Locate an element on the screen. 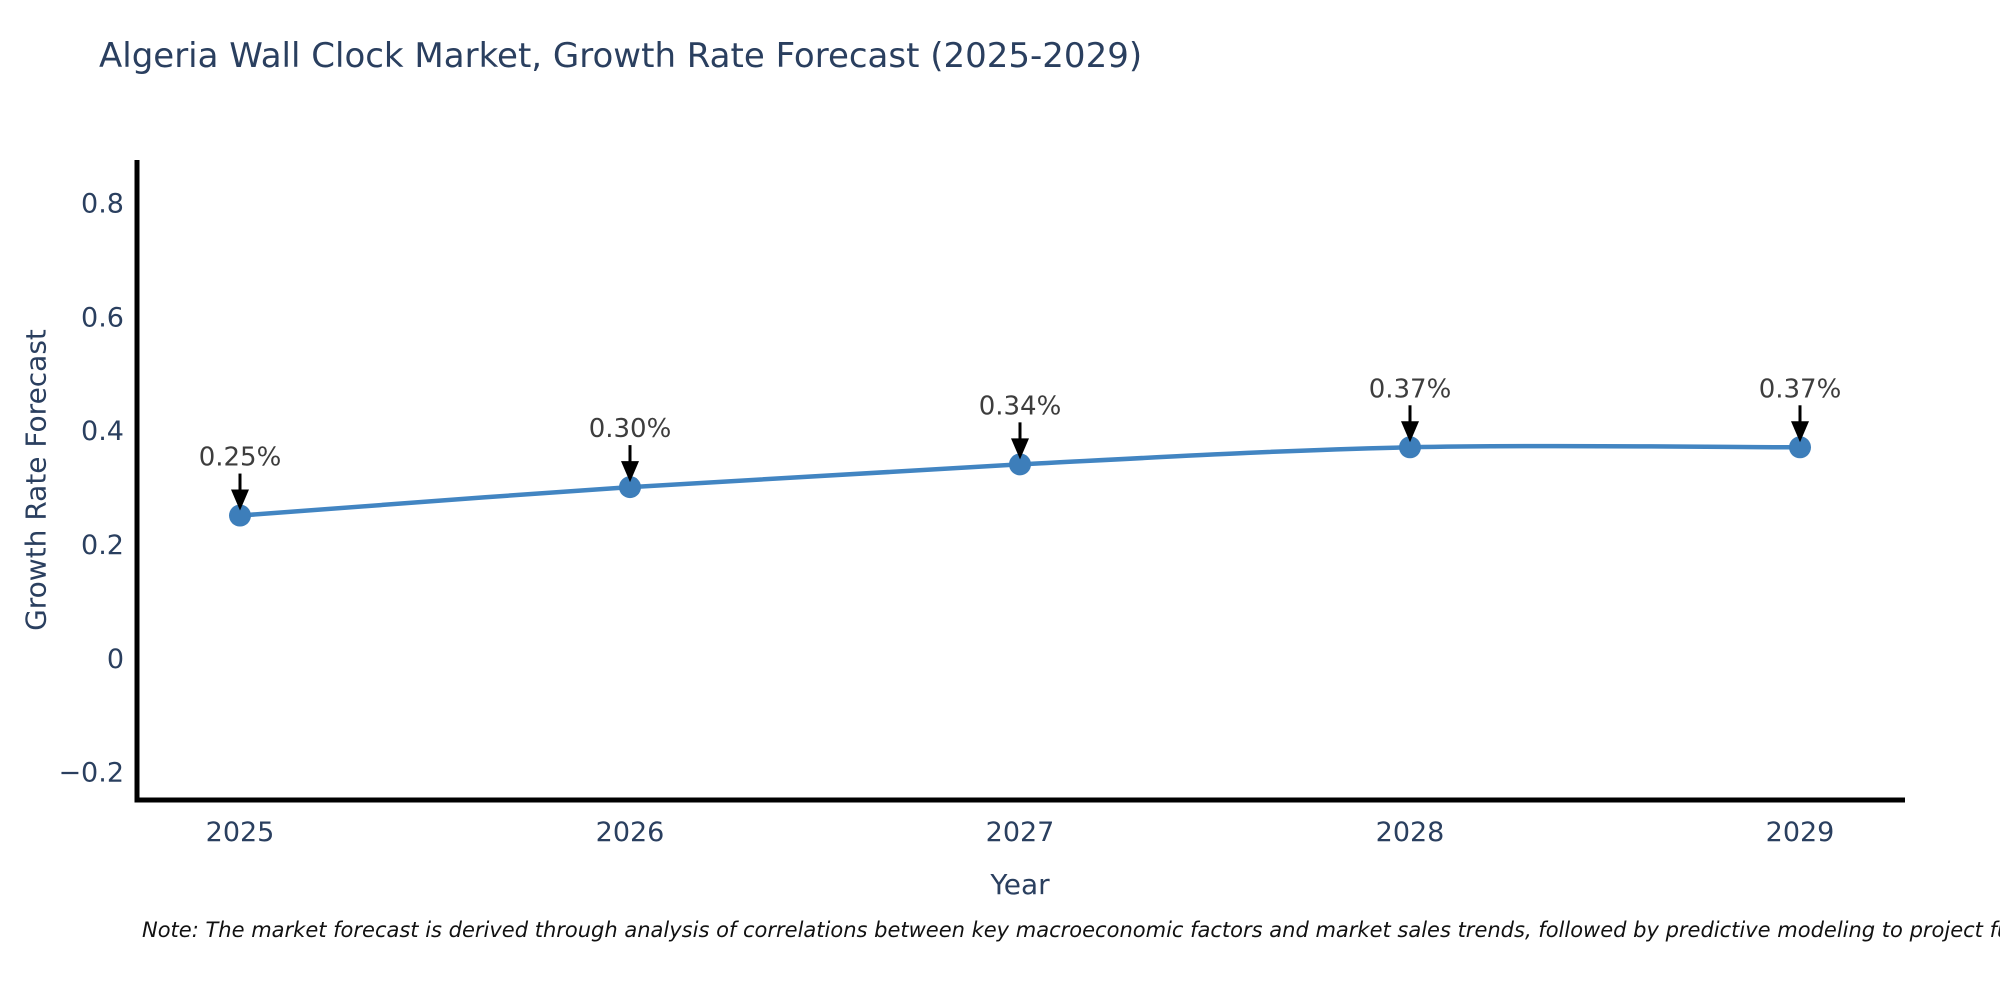 The height and width of the screenshot is (1000, 2000). point-annotation: 0.34% is located at coordinates (1020, 406).